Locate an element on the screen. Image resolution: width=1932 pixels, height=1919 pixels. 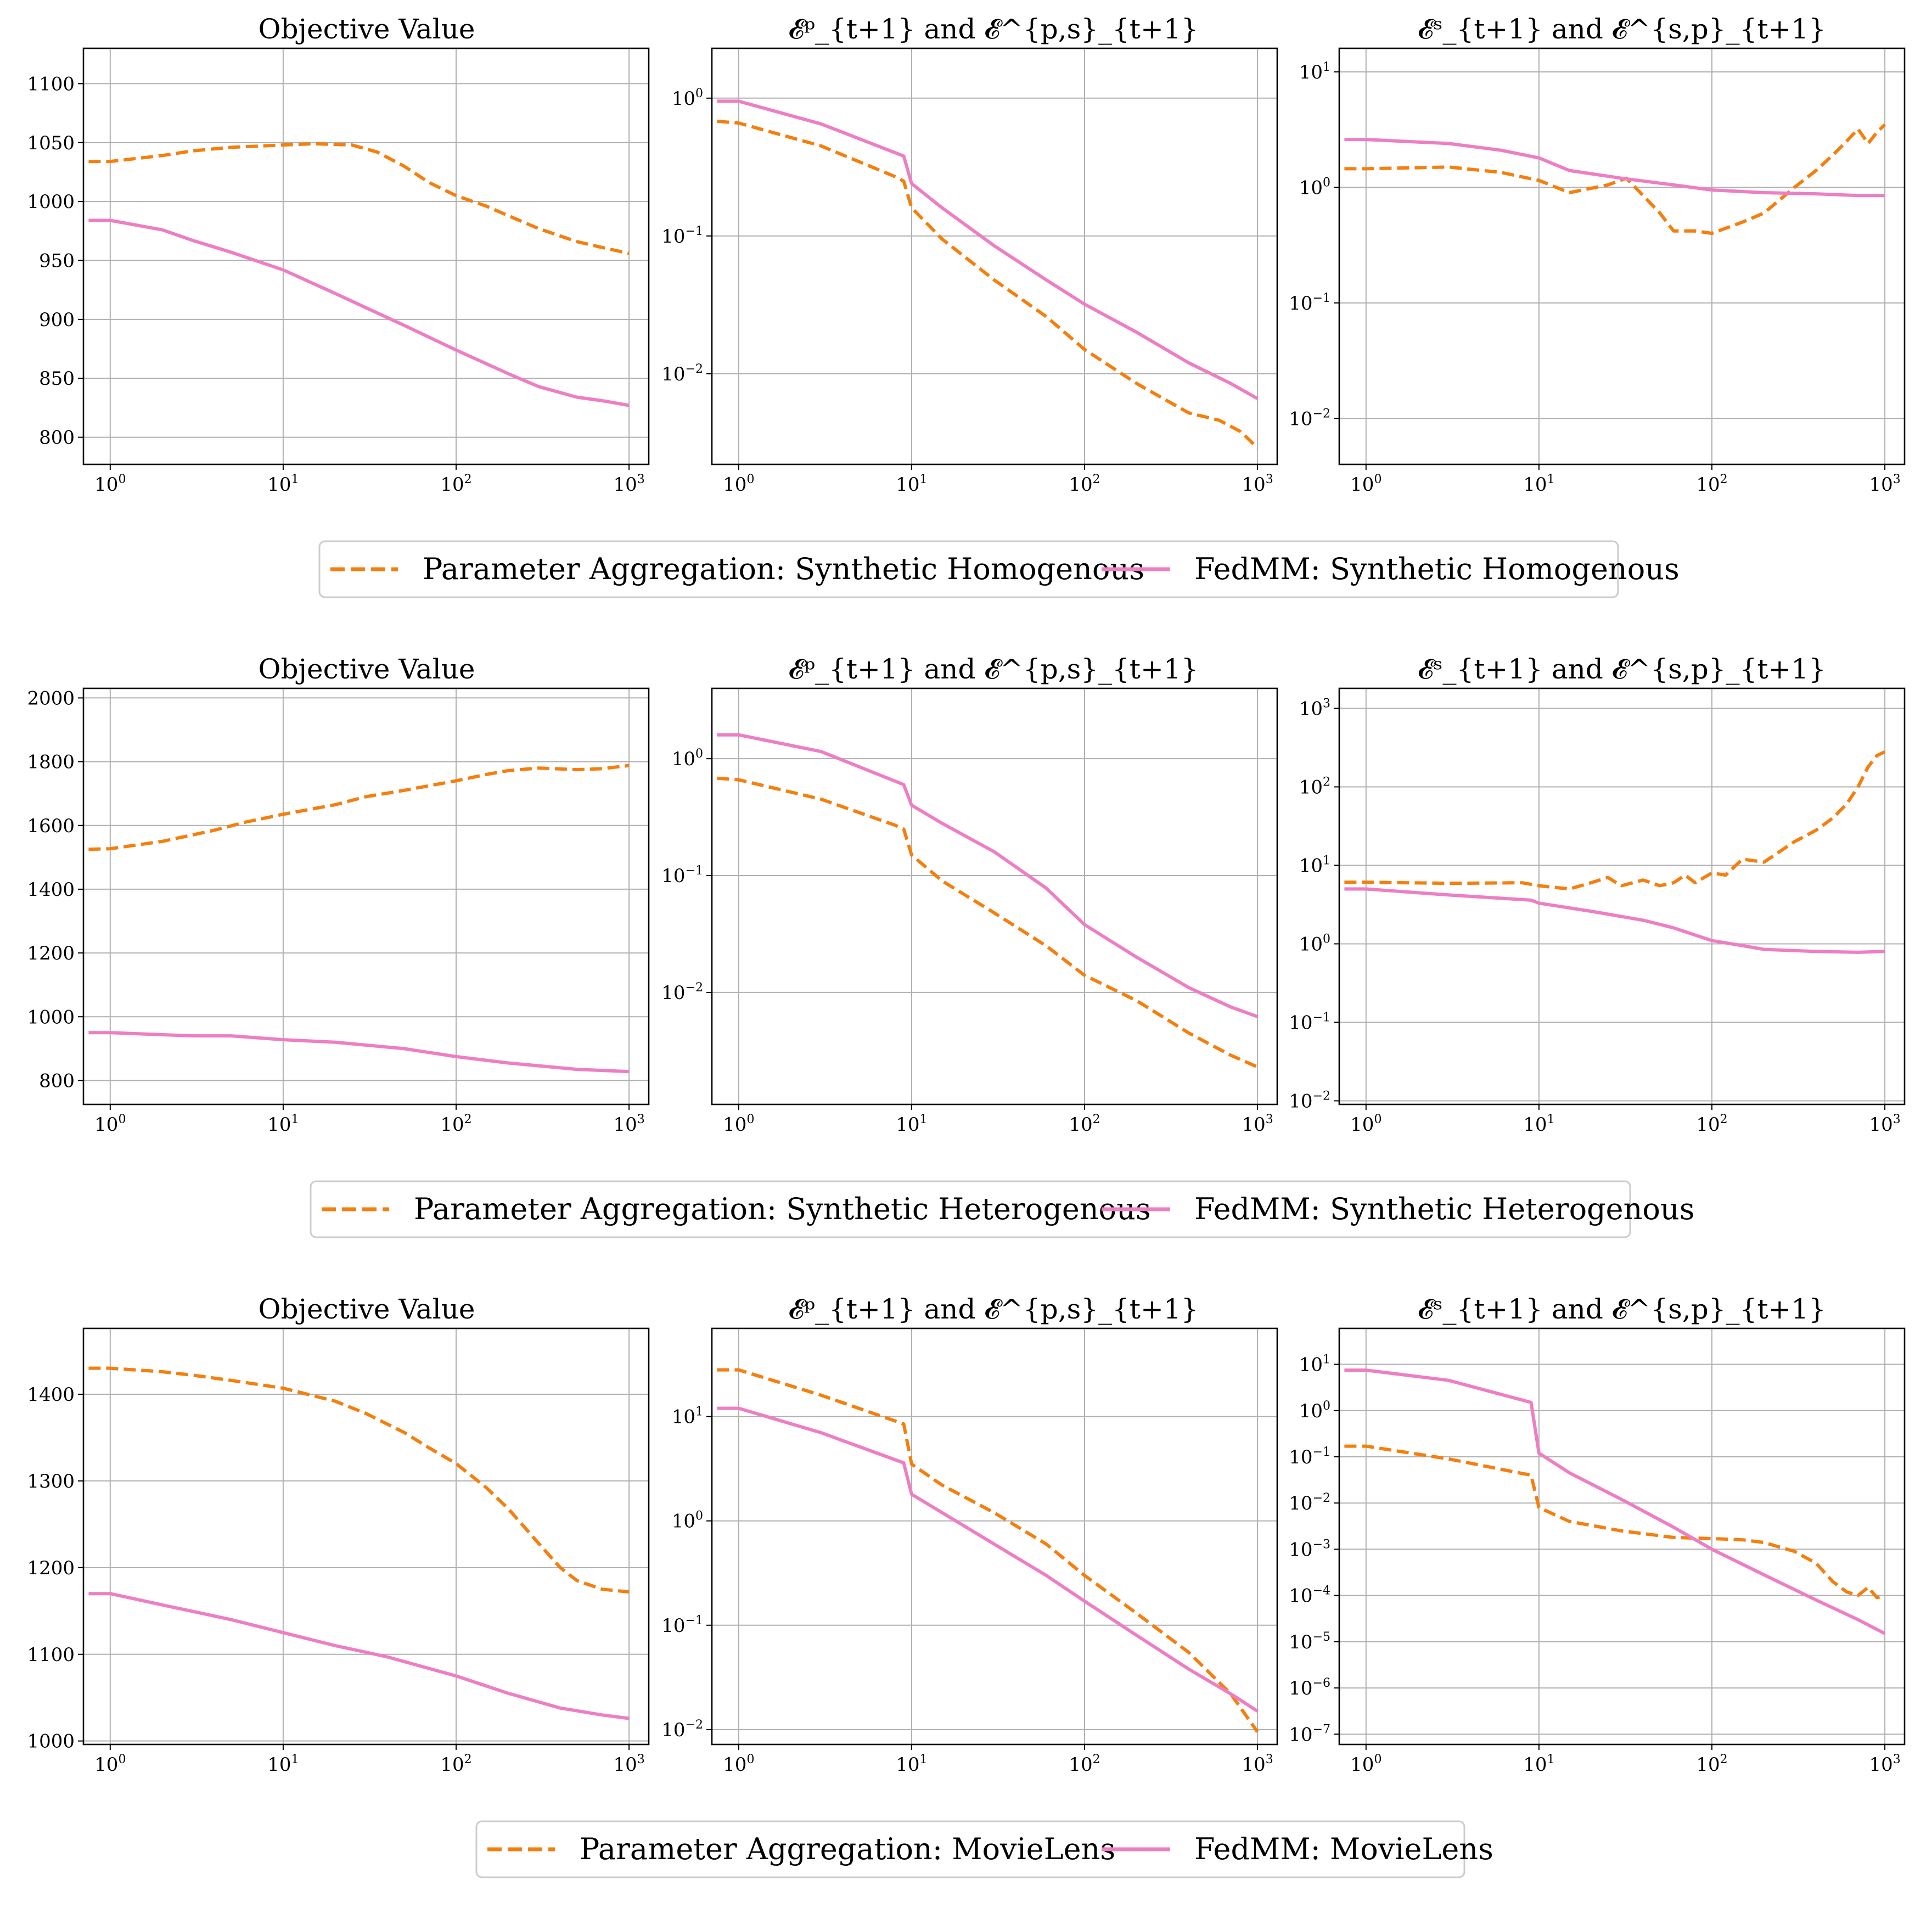
plot-area: 10⁰ 10¹ 10² 10³ 800 850 900 950 1000 1050 1100 is located at coordinates (338, 271).